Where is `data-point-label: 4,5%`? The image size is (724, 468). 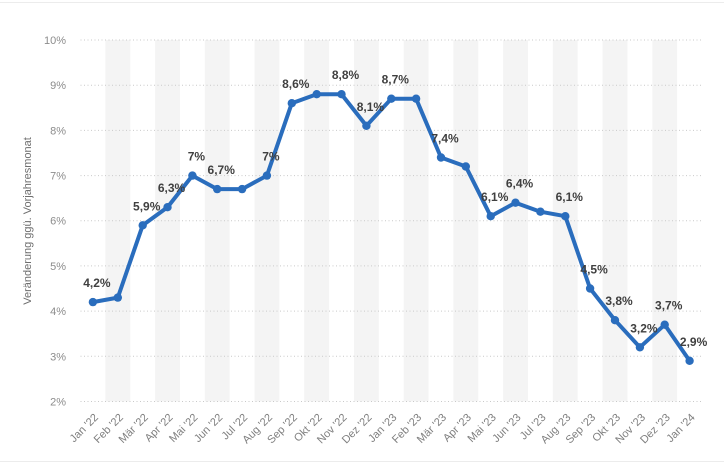
data-point-label: 4,5% is located at coordinates (594, 270).